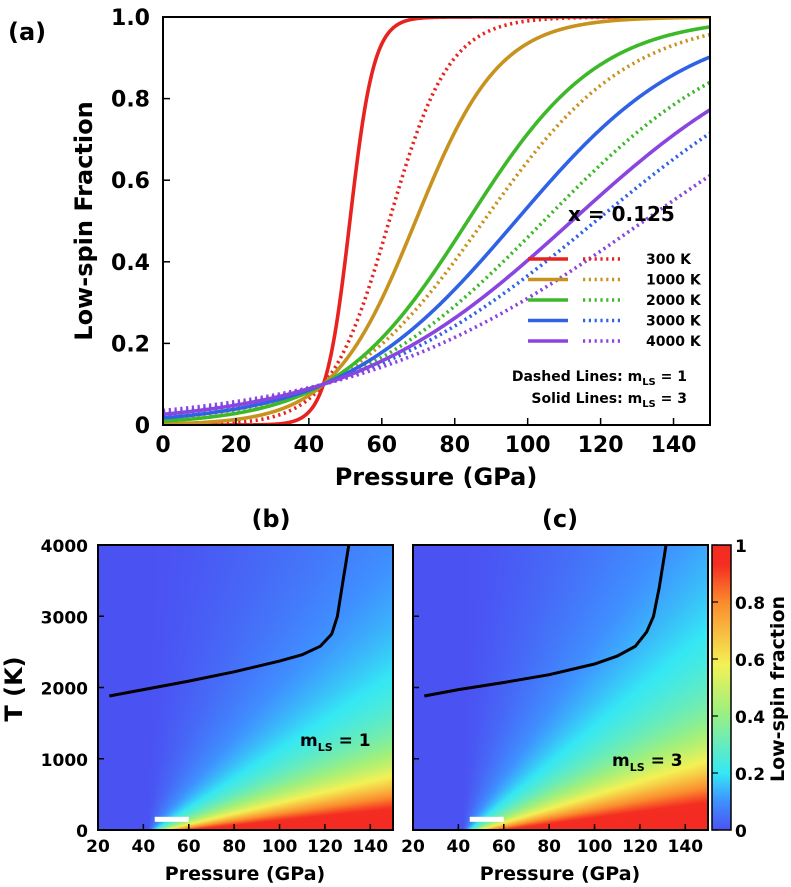  Describe the element at coordinates (416, 687) in the screenshot. I see `panel-c-y-ticks` at that location.